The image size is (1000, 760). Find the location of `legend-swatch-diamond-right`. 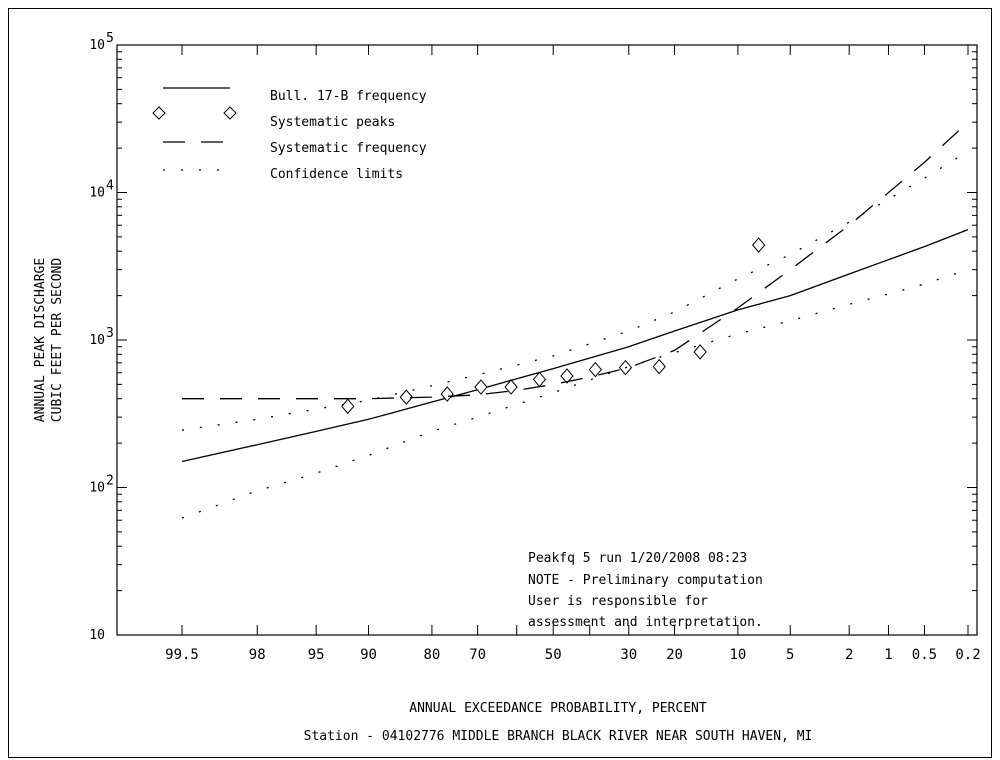

legend-swatch-diamond-right is located at coordinates (230, 113).